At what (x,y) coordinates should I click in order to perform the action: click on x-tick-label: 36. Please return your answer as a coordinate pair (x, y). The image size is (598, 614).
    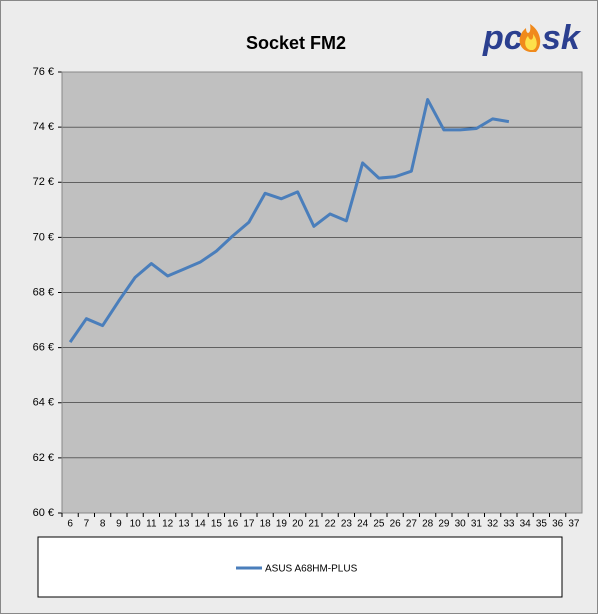
    Looking at the image, I should click on (558, 524).